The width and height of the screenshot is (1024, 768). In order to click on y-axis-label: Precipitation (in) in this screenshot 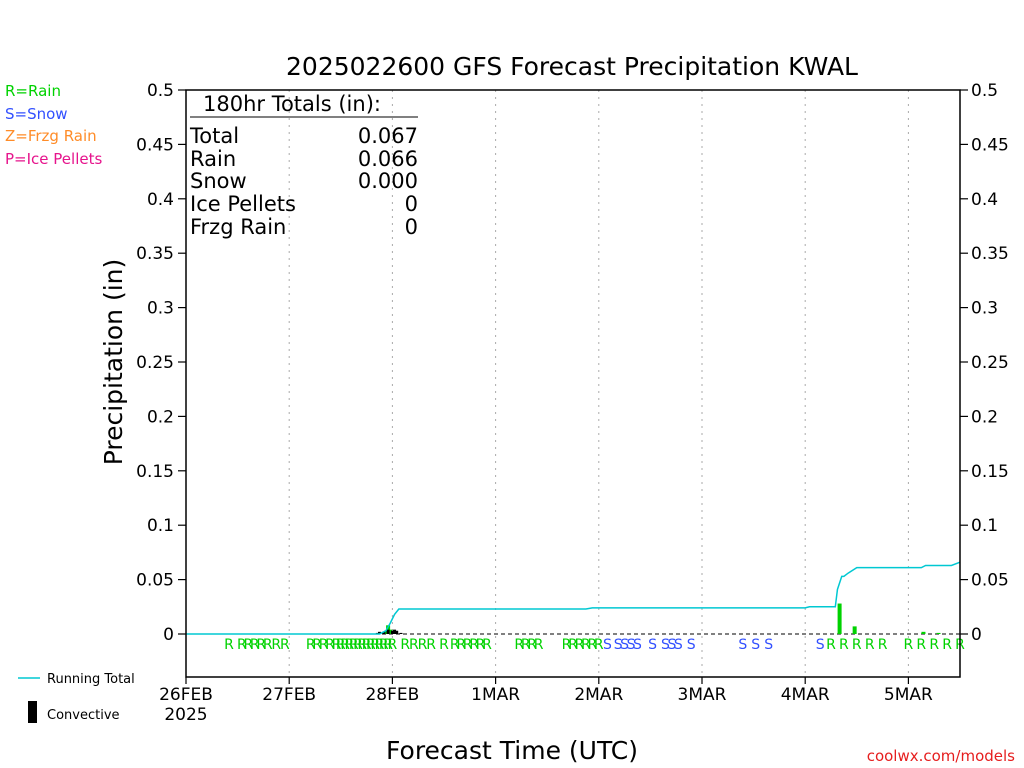, I will do `click(113, 362)`.